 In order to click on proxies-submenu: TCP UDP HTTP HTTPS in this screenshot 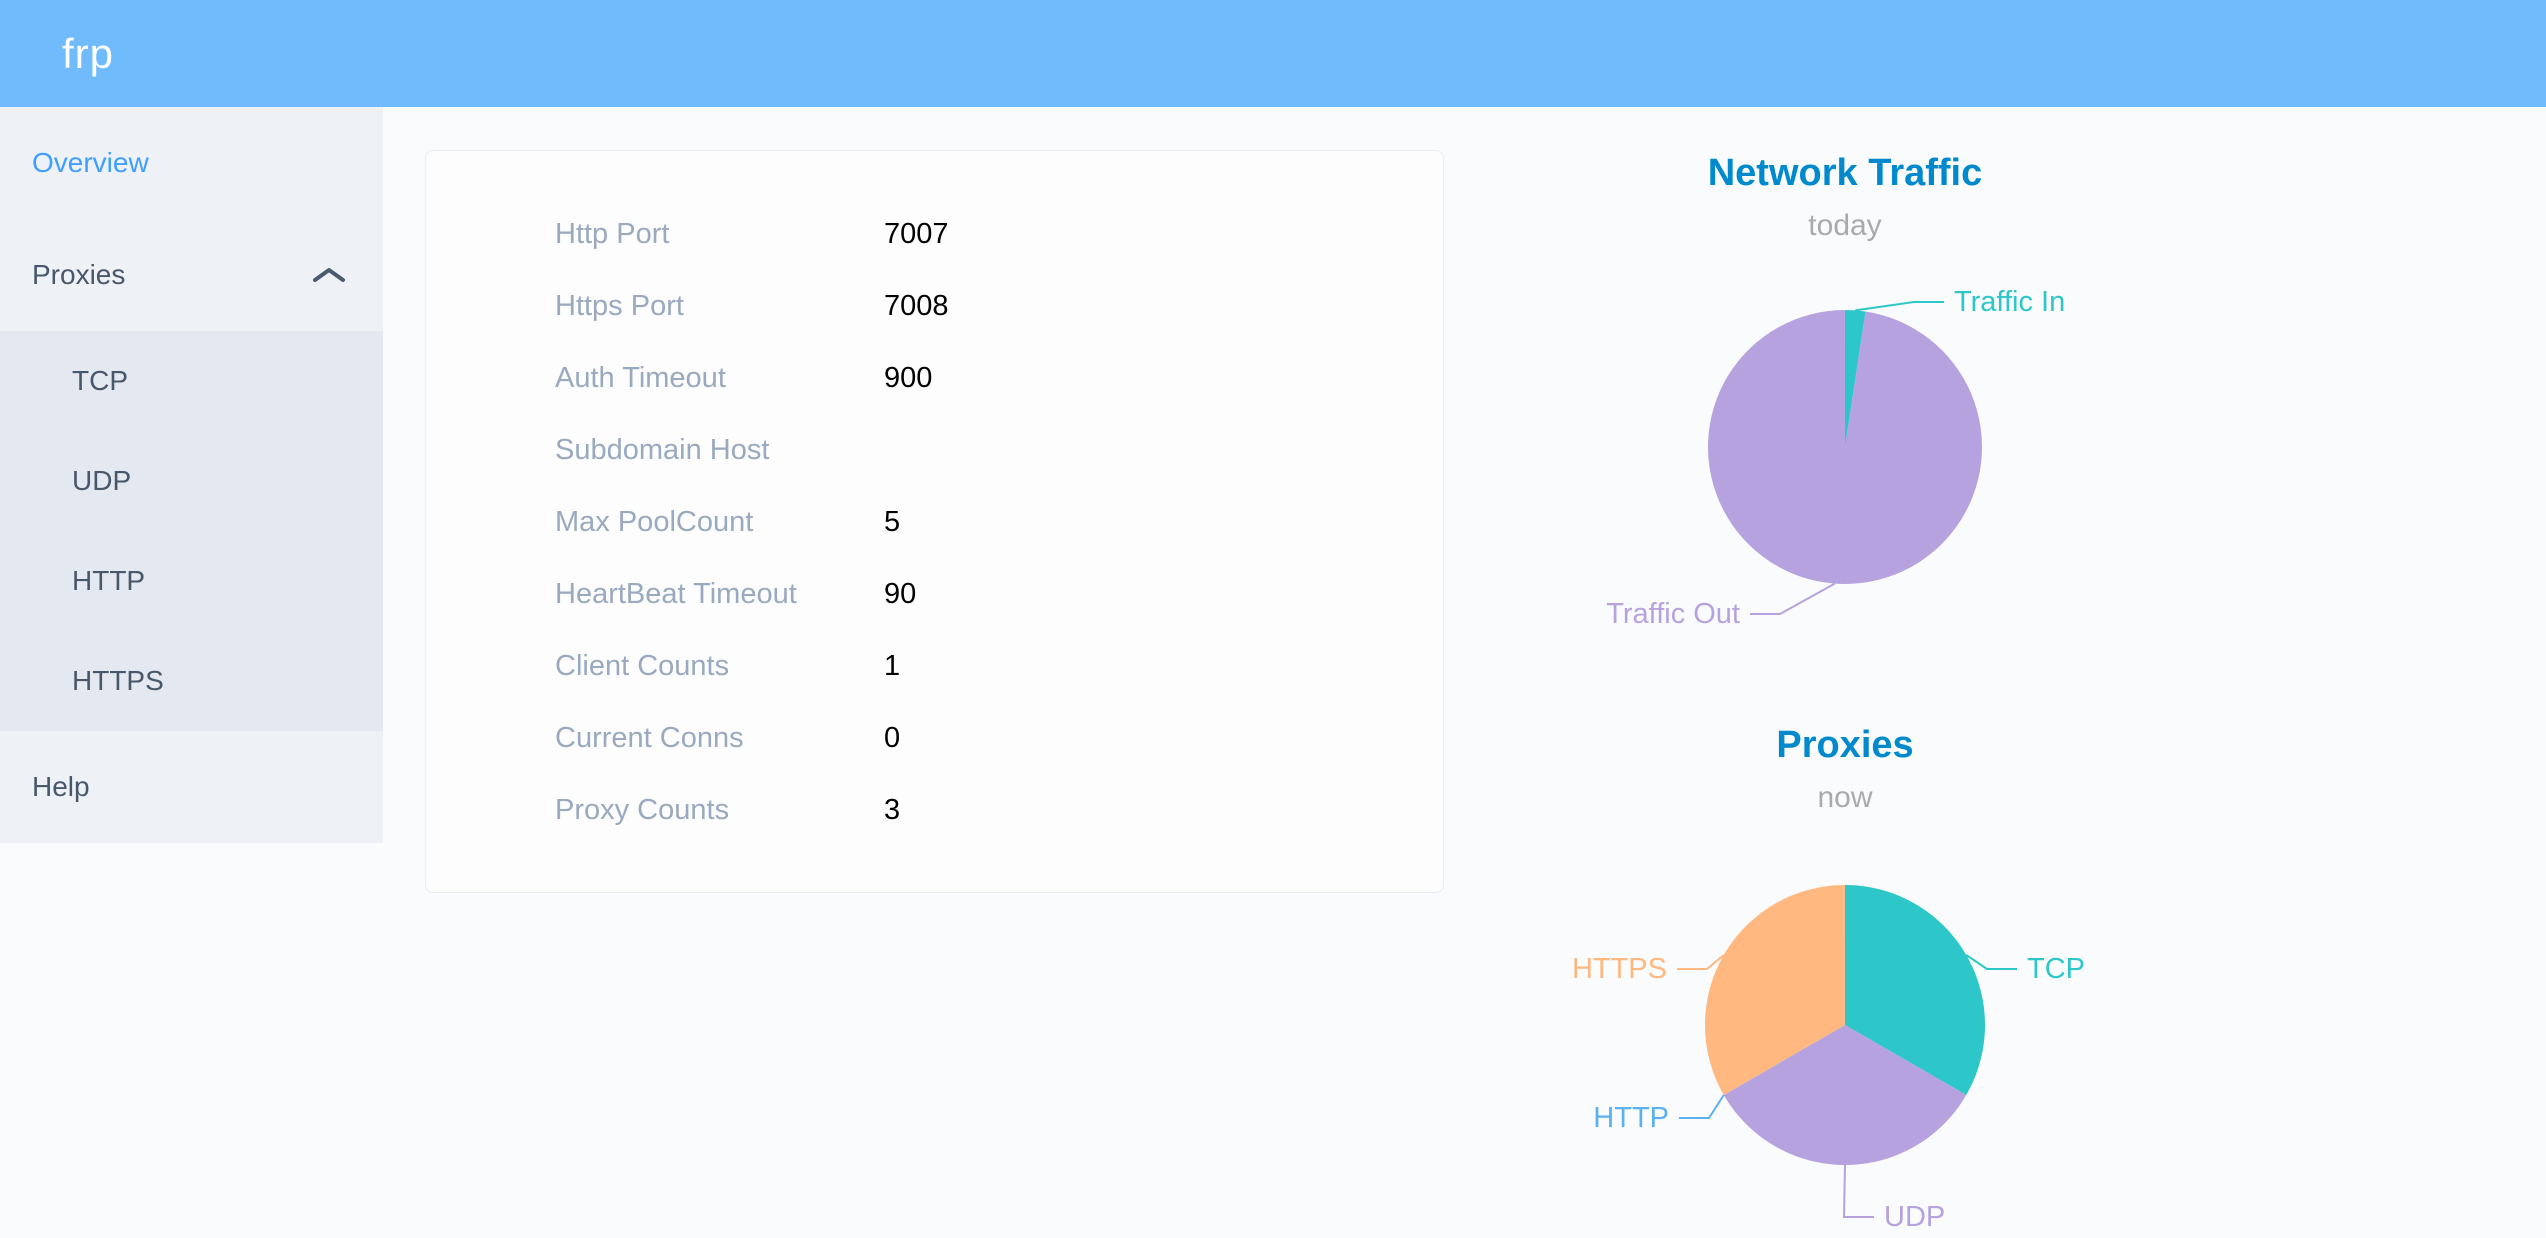, I will do `click(191, 531)`.